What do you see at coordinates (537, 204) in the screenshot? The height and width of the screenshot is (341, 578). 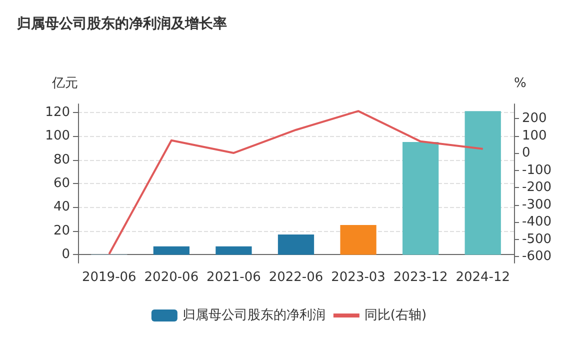 I see `y2-tick-label: -300` at bounding box center [537, 204].